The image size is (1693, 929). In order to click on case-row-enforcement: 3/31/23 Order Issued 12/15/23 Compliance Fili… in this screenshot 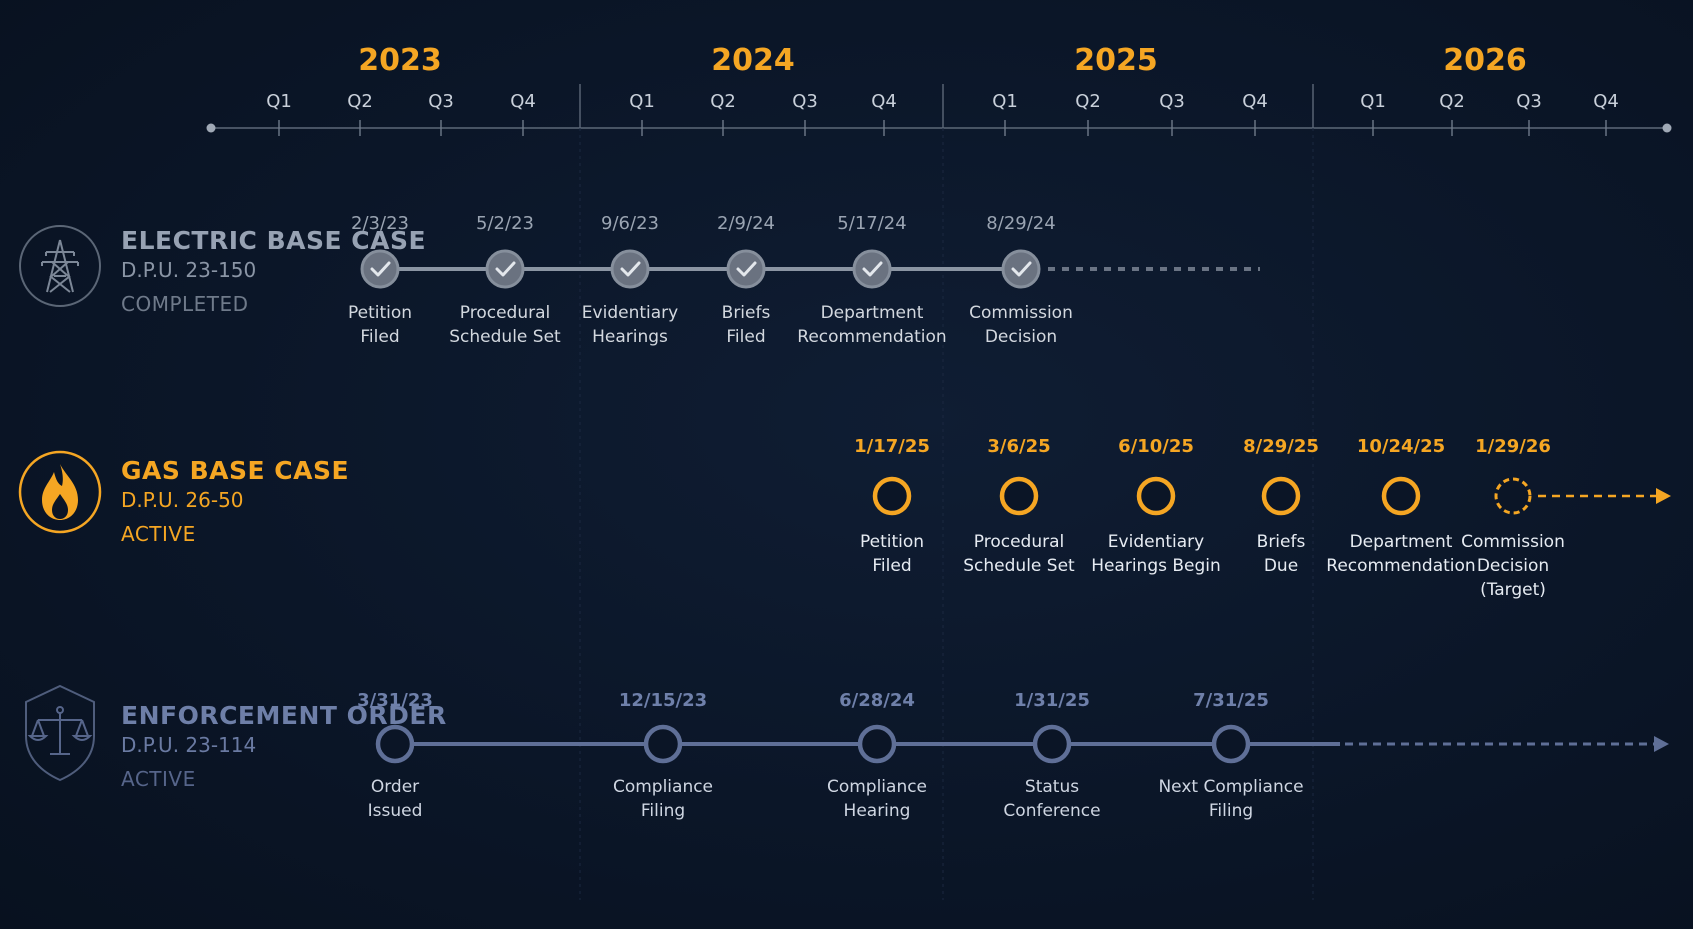, I will do `click(1004, 755)`.